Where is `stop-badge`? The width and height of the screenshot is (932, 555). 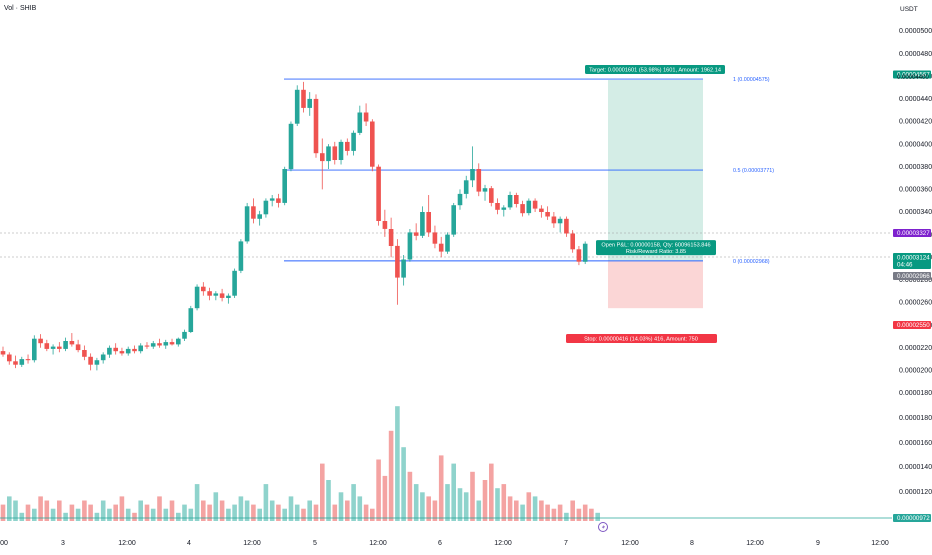
stop-badge is located at coordinates (641, 338).